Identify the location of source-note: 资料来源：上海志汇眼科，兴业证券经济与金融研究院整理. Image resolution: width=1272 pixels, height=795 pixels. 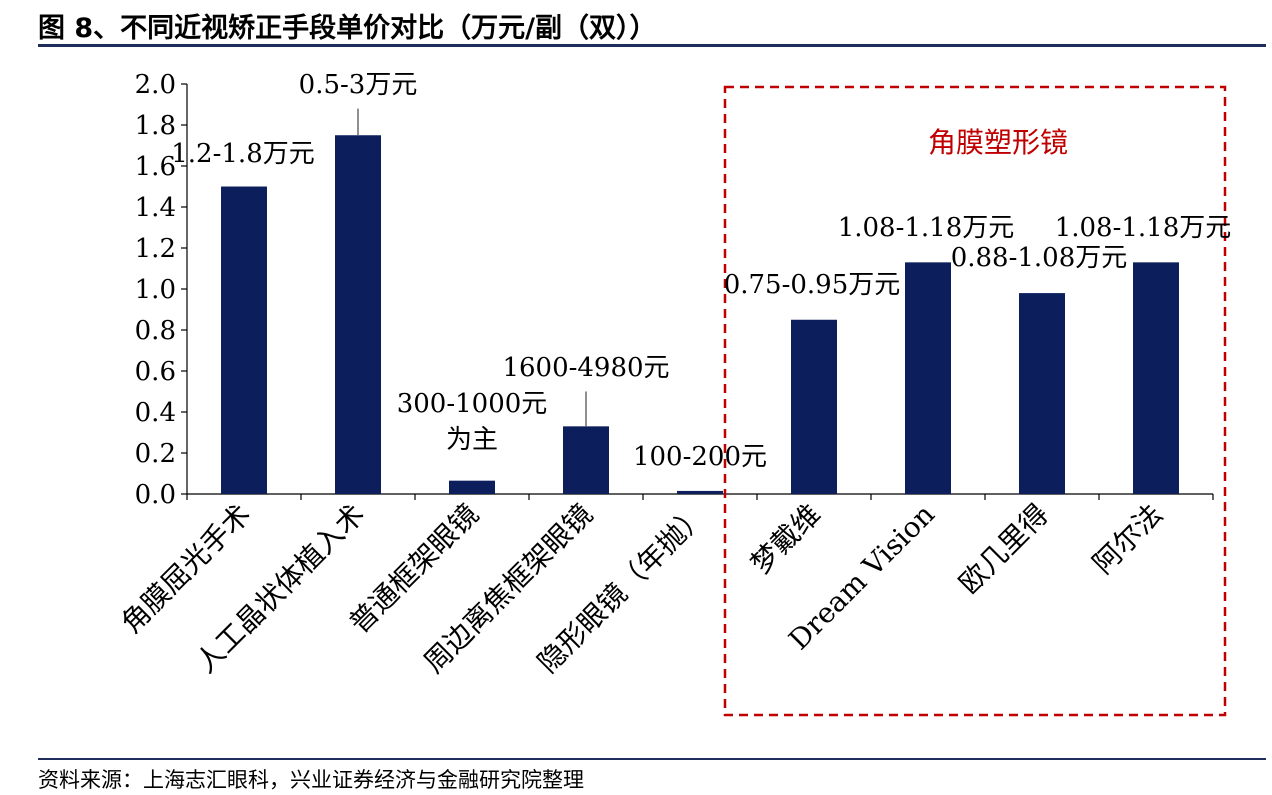
(311, 780).